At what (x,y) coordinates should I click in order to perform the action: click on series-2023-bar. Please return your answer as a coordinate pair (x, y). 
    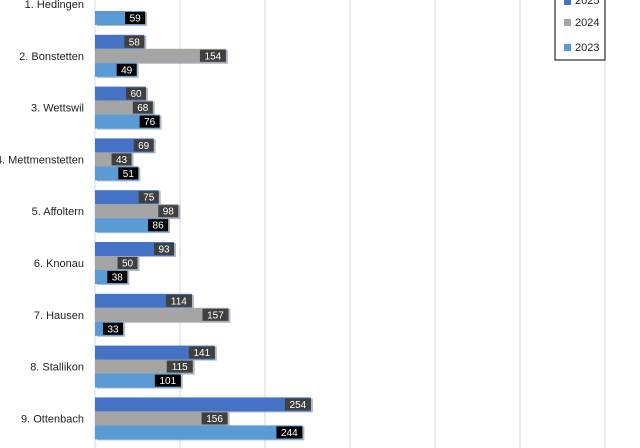
    Looking at the image, I should click on (199, 432).